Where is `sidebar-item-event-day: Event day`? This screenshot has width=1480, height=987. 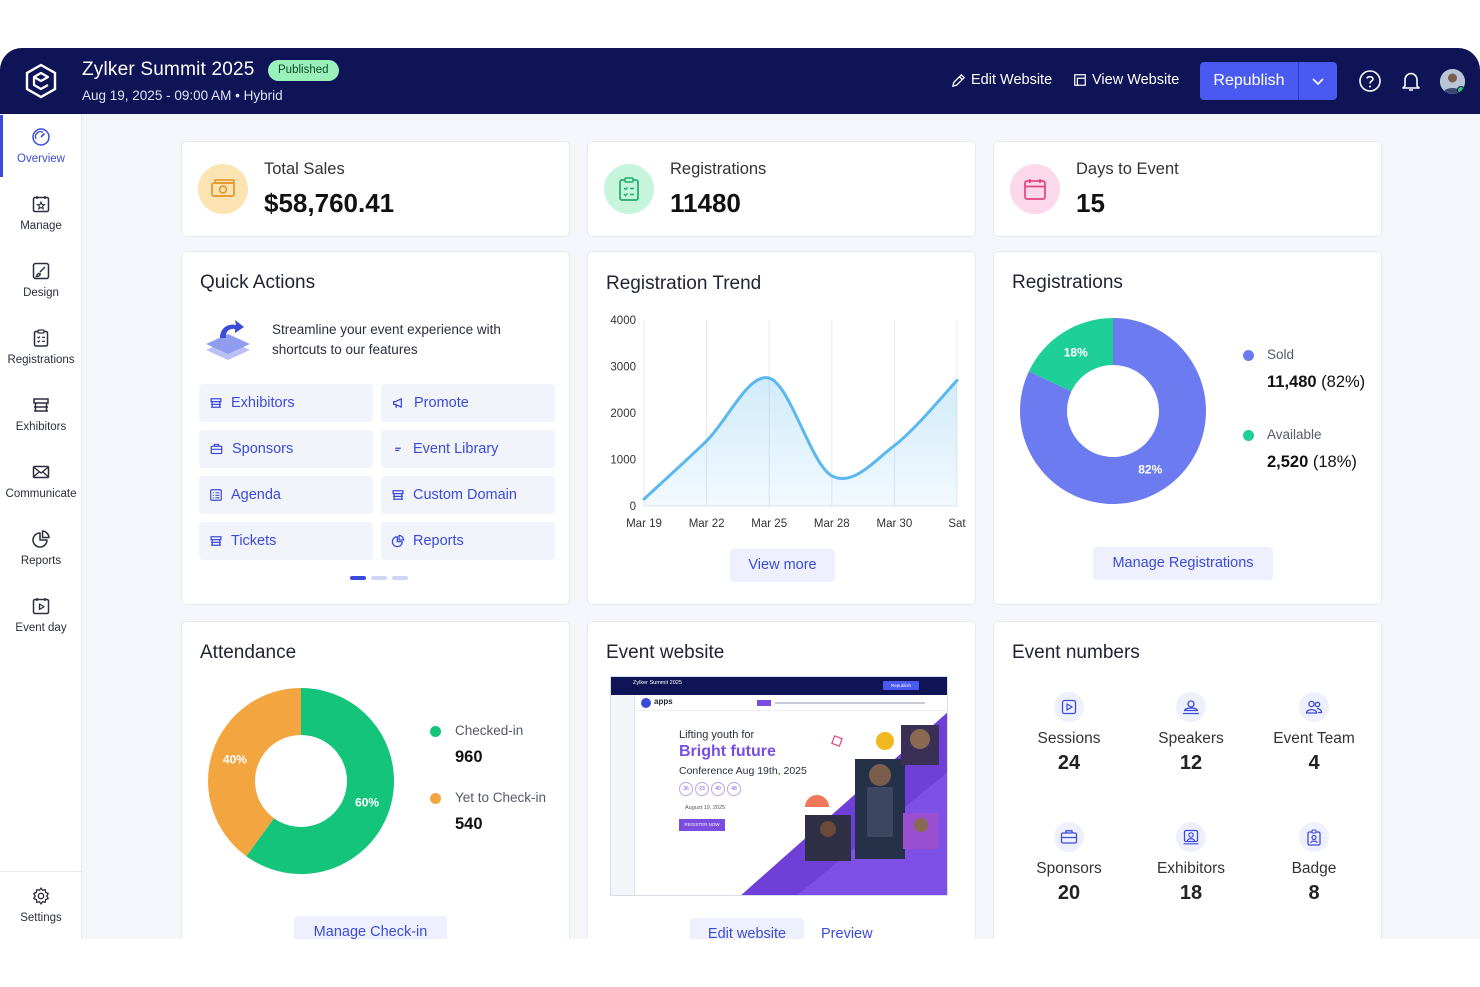
sidebar-item-event-day: Event day is located at coordinates (41, 615).